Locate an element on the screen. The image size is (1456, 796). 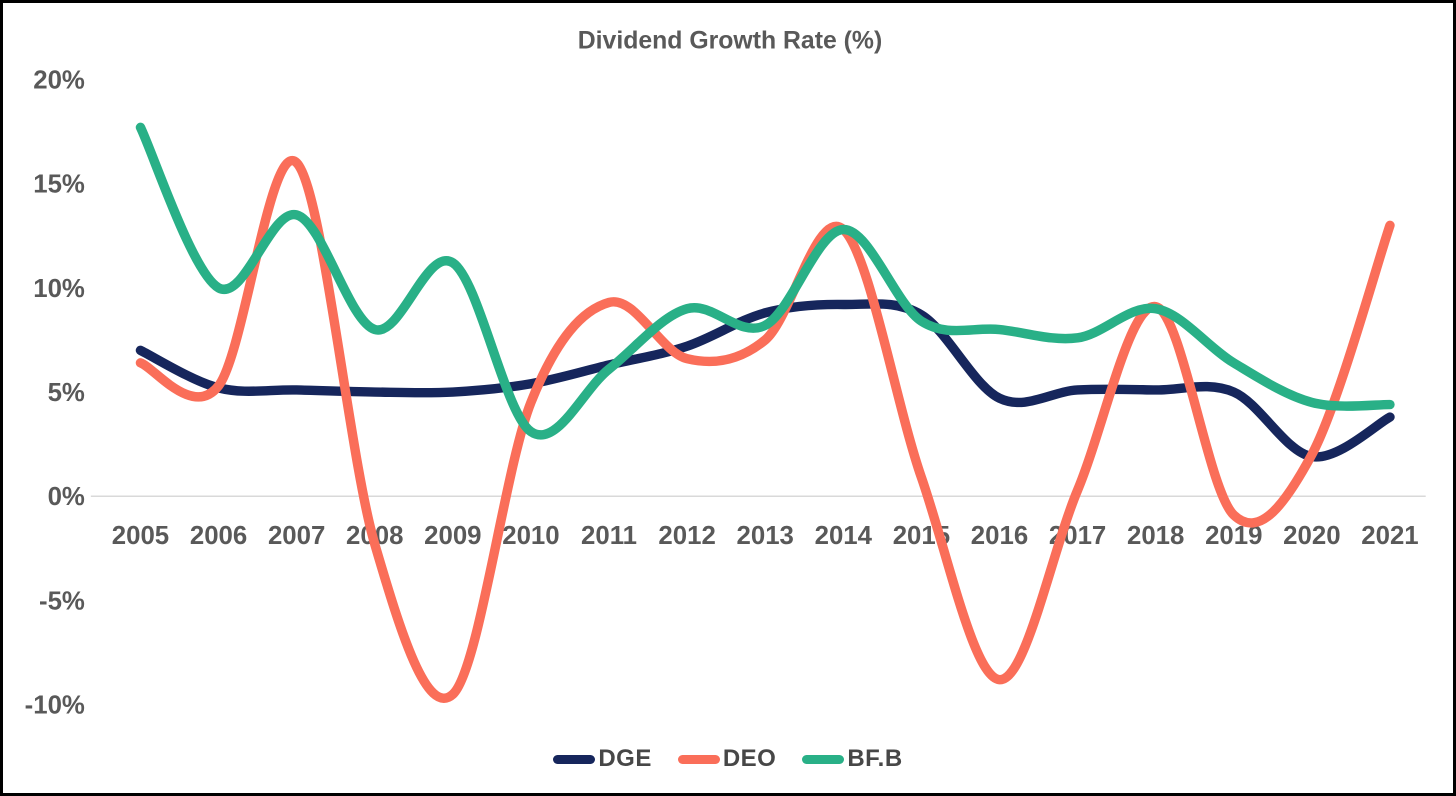
x-axis-tick-label: 2011 is located at coordinates (609, 536).